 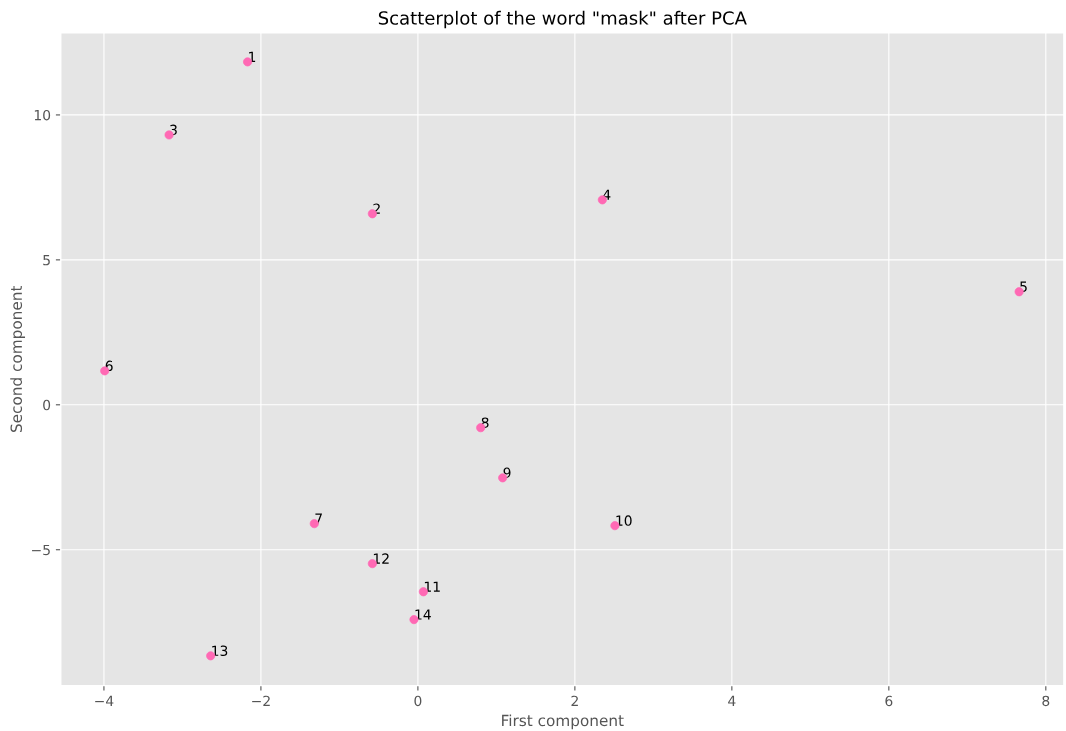 What do you see at coordinates (381, 558) in the screenshot?
I see `annotation: 12` at bounding box center [381, 558].